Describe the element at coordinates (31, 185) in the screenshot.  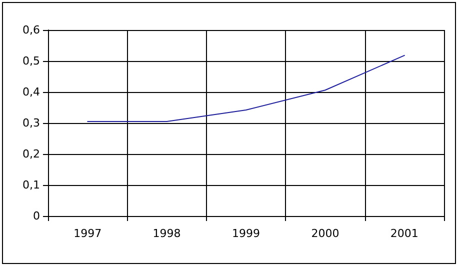
I see `y-tick-label: 0,1` at that location.